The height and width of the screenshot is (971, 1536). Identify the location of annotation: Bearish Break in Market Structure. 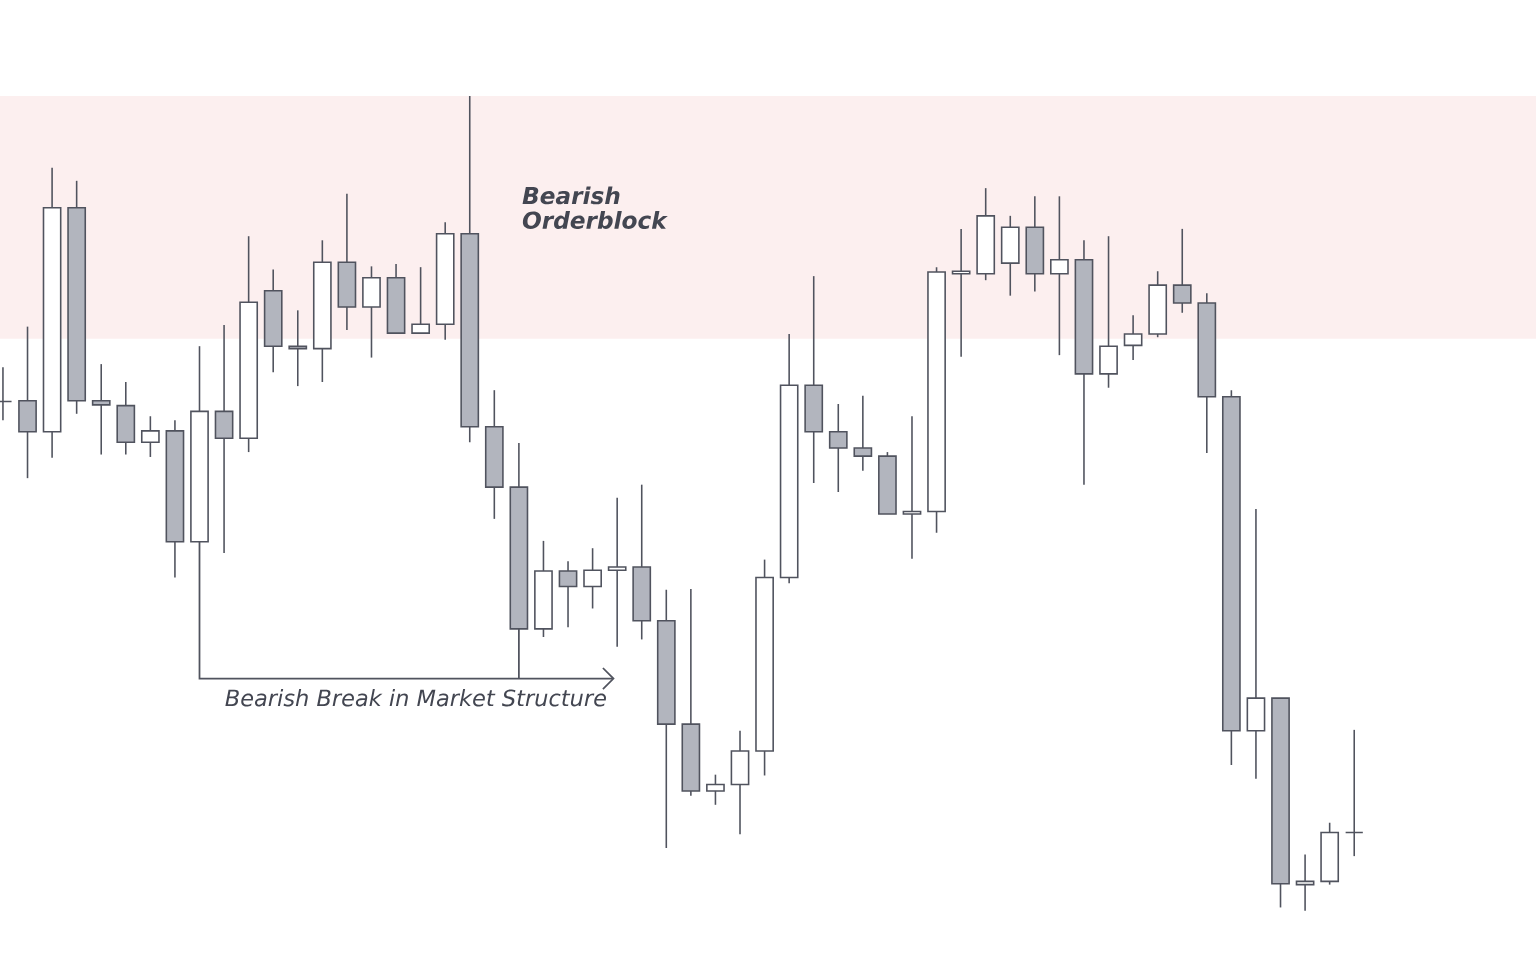
(415, 698).